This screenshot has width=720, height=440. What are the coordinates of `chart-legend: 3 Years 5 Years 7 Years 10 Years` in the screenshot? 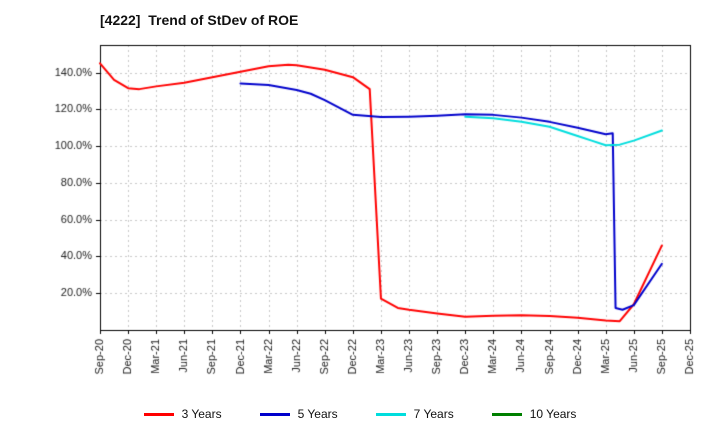 It's located at (360, 414).